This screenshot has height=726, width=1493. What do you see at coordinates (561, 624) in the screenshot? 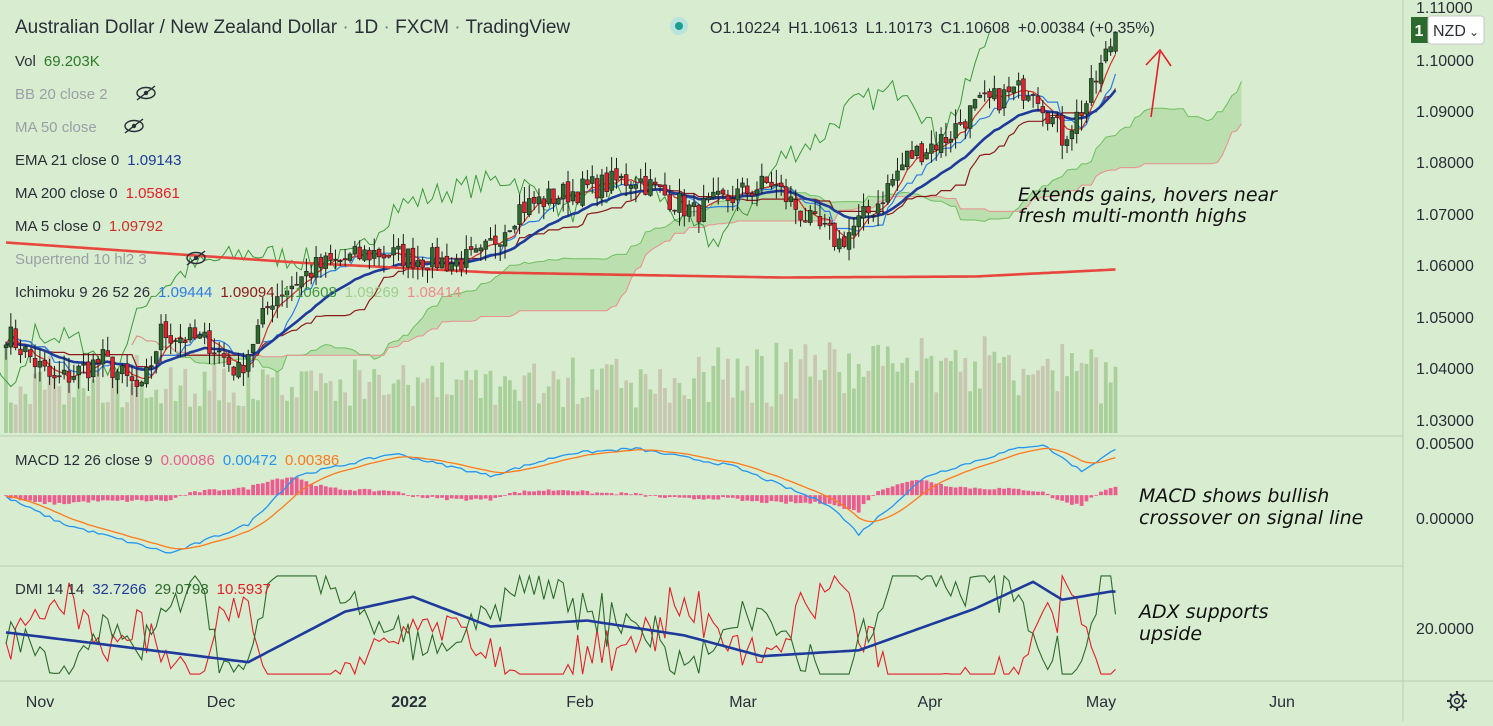
I see `dmi-pane` at bounding box center [561, 624].